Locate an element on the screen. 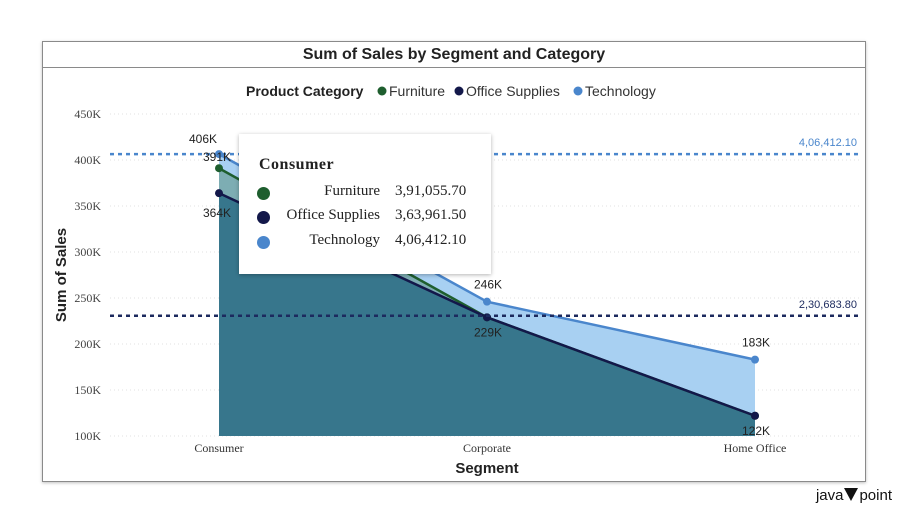 Image resolution: width=924 pixels, height=520 pixels. tooltip-name: Furniture is located at coordinates (352, 191).